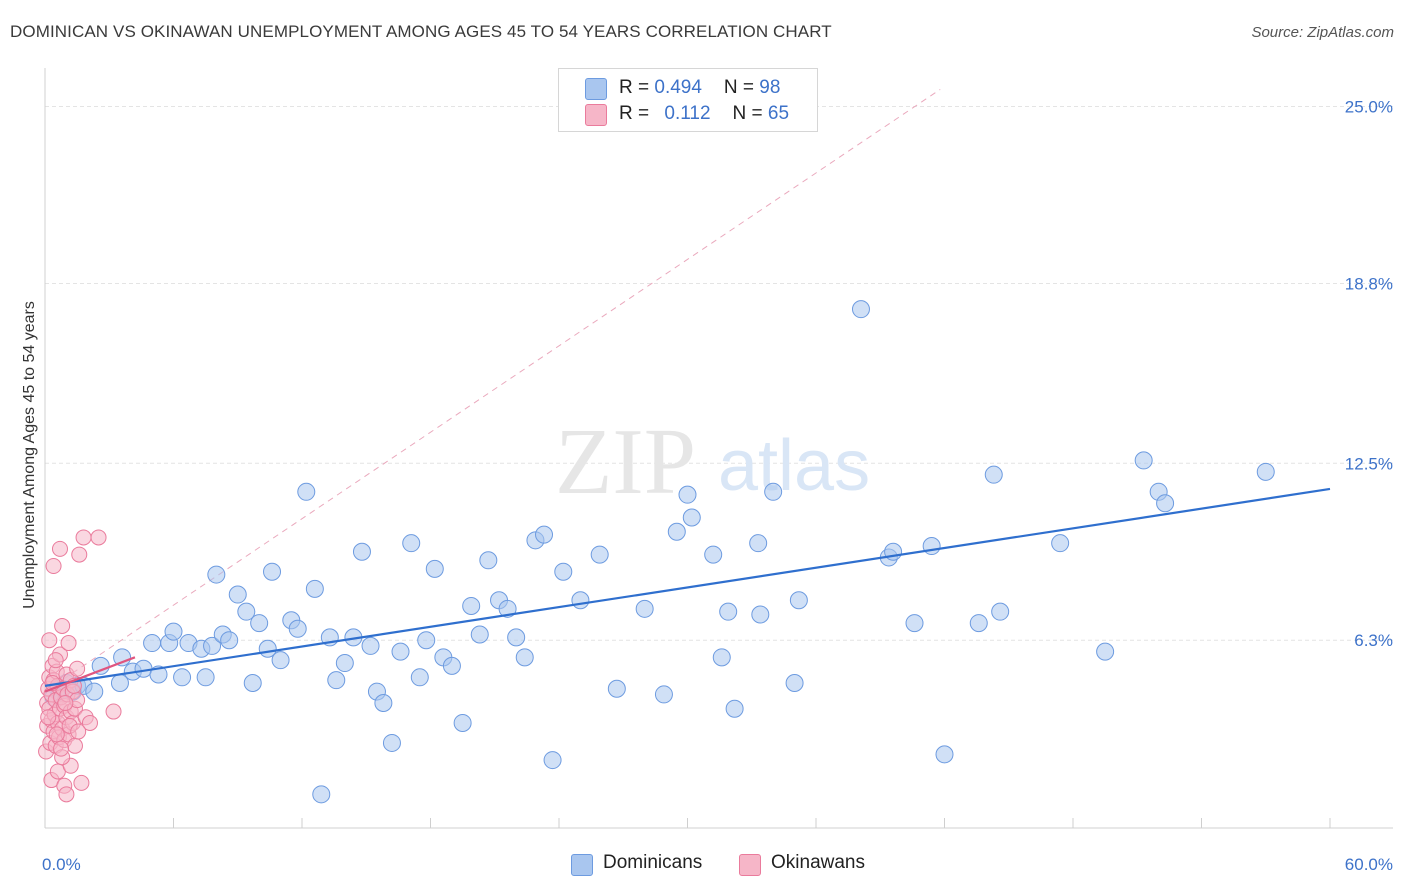 The width and height of the screenshot is (1406, 892). I want to click on y-tick-label: 6.3%, so click(1373, 640).